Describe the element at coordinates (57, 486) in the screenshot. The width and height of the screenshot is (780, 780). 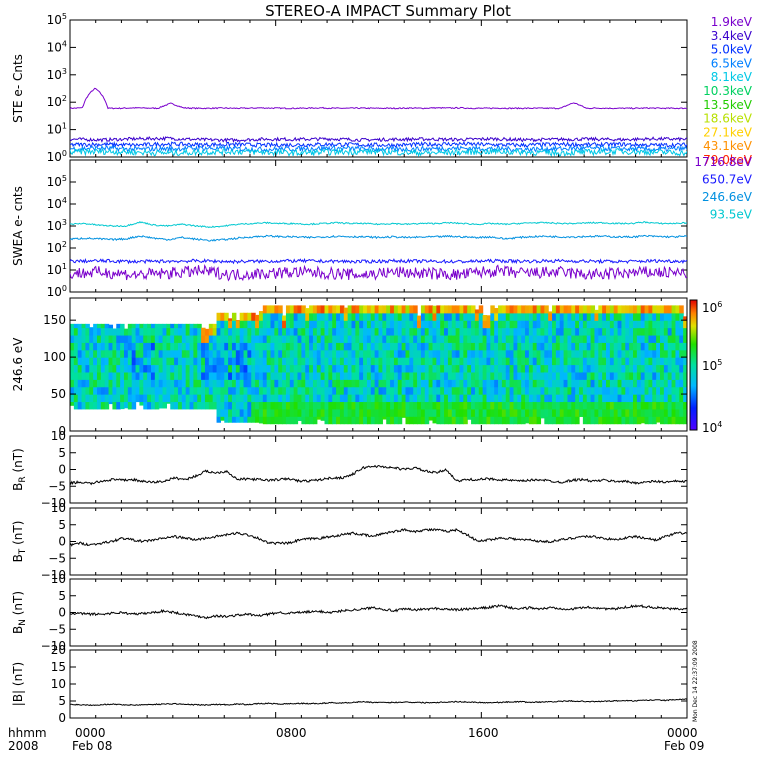
I see `y-tick-label: −5` at that location.